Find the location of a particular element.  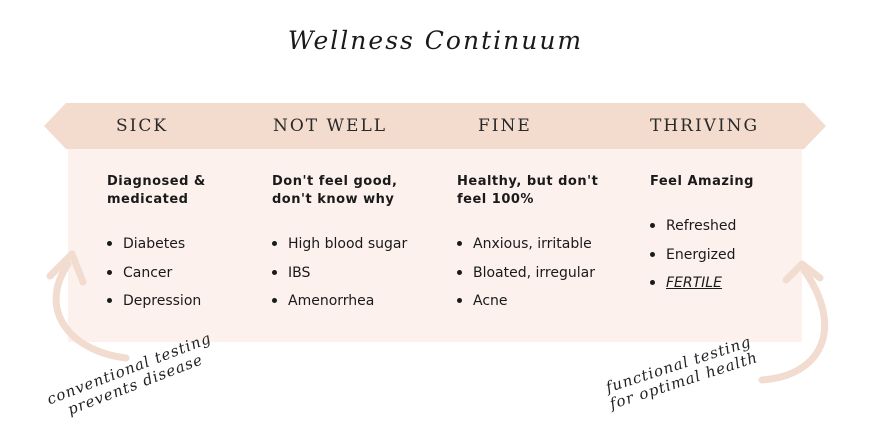

list-item: High blood sugar is located at coordinates (357, 248).